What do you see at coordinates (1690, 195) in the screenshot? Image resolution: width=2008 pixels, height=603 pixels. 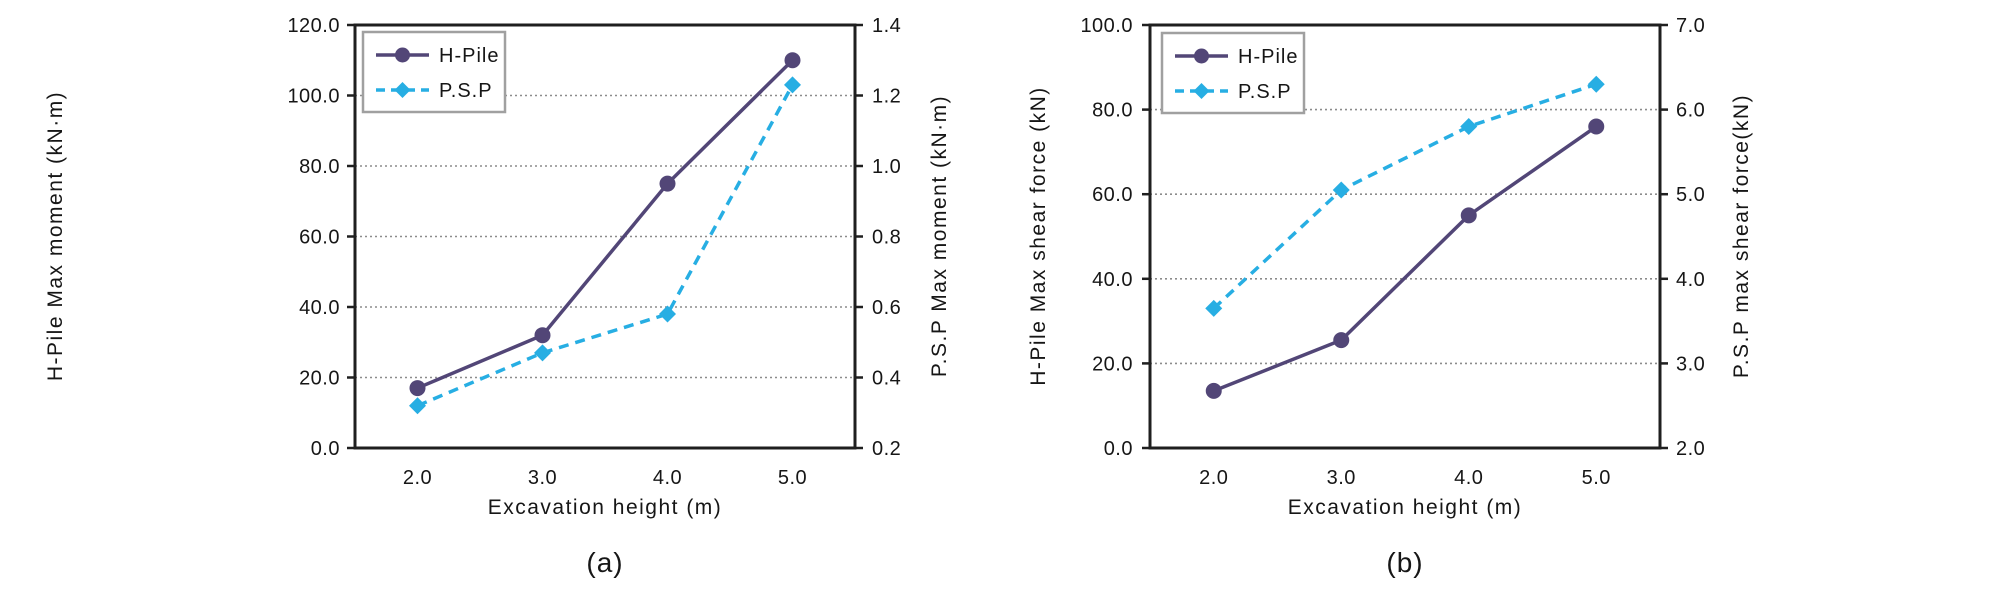 I see `right-axis-tick-label: 5.0` at bounding box center [1690, 195].